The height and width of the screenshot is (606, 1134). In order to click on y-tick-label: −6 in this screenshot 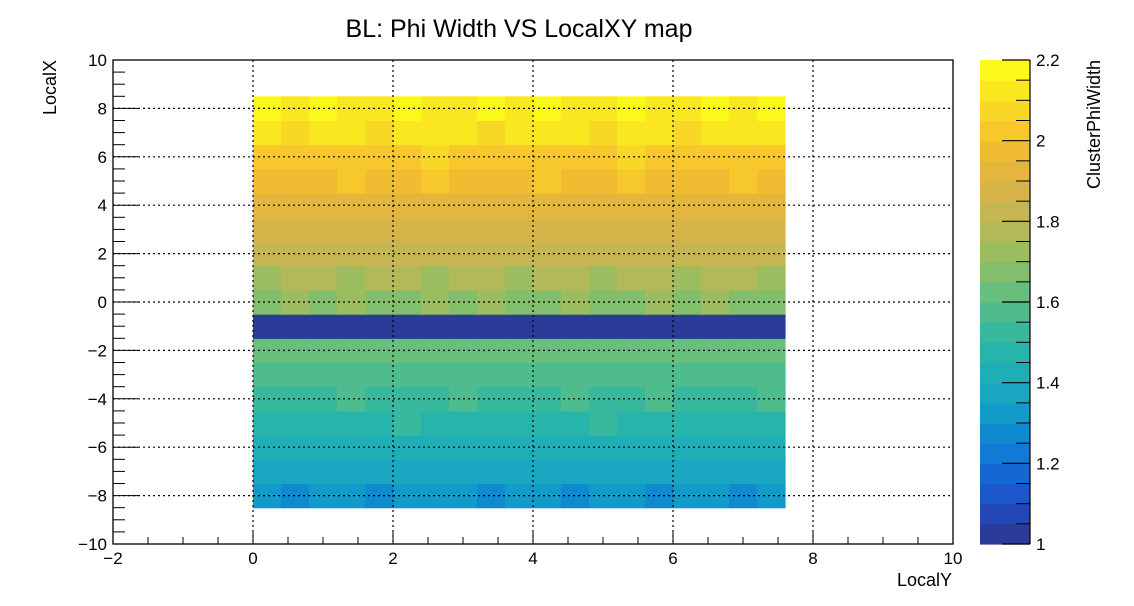, I will do `click(97, 447)`.